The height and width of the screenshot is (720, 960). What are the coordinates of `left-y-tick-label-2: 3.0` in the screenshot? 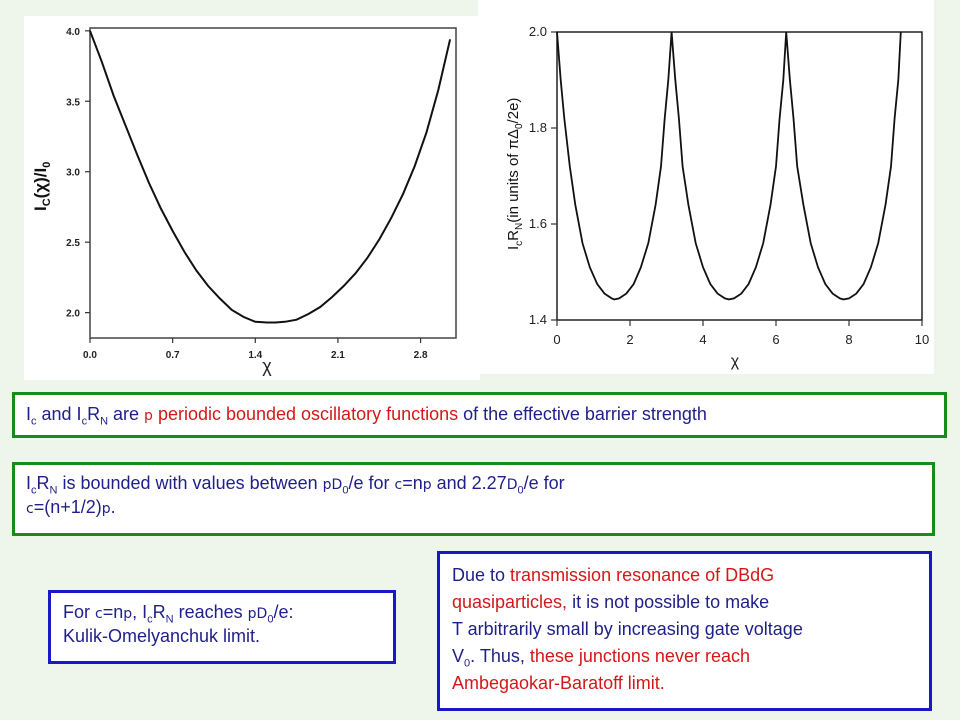 It's located at (73, 173).